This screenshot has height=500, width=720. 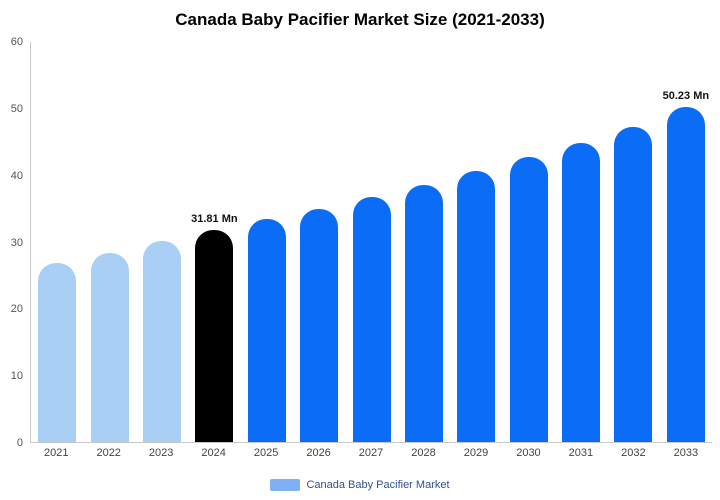 I want to click on legend: Canada Baby Pacifier Market, so click(x=360, y=485).